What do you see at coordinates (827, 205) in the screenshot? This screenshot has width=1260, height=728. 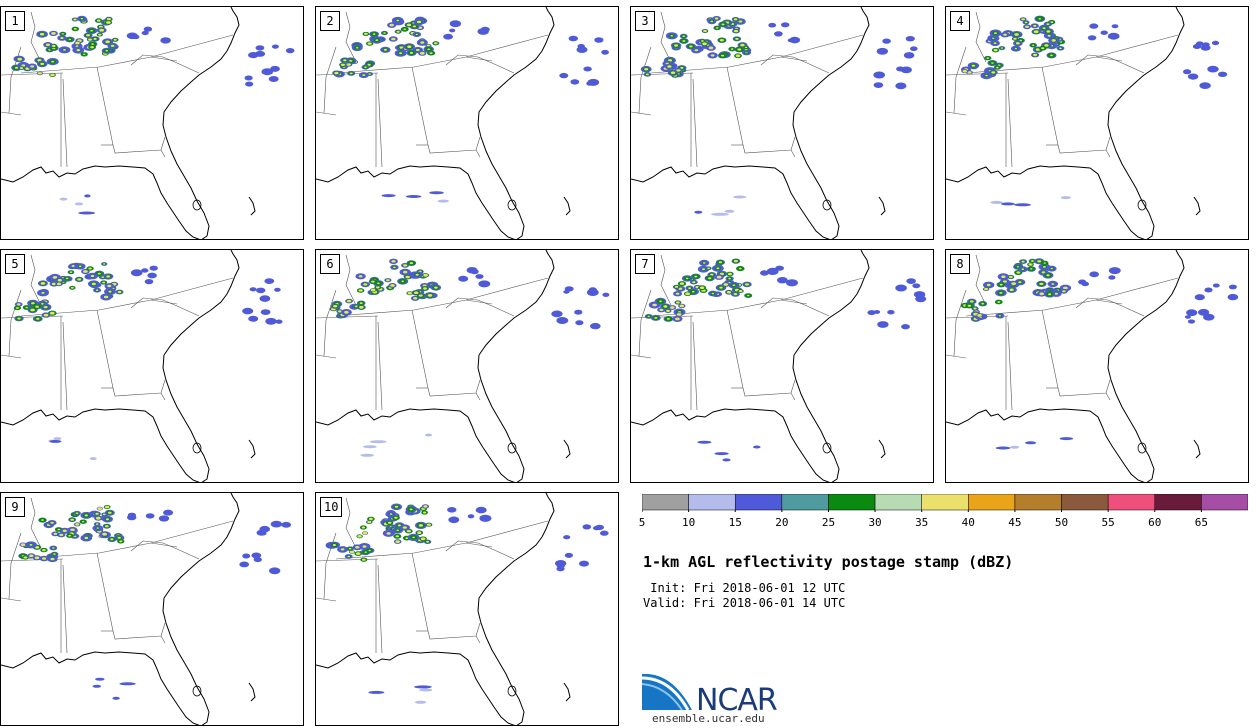 I see `lake` at bounding box center [827, 205].